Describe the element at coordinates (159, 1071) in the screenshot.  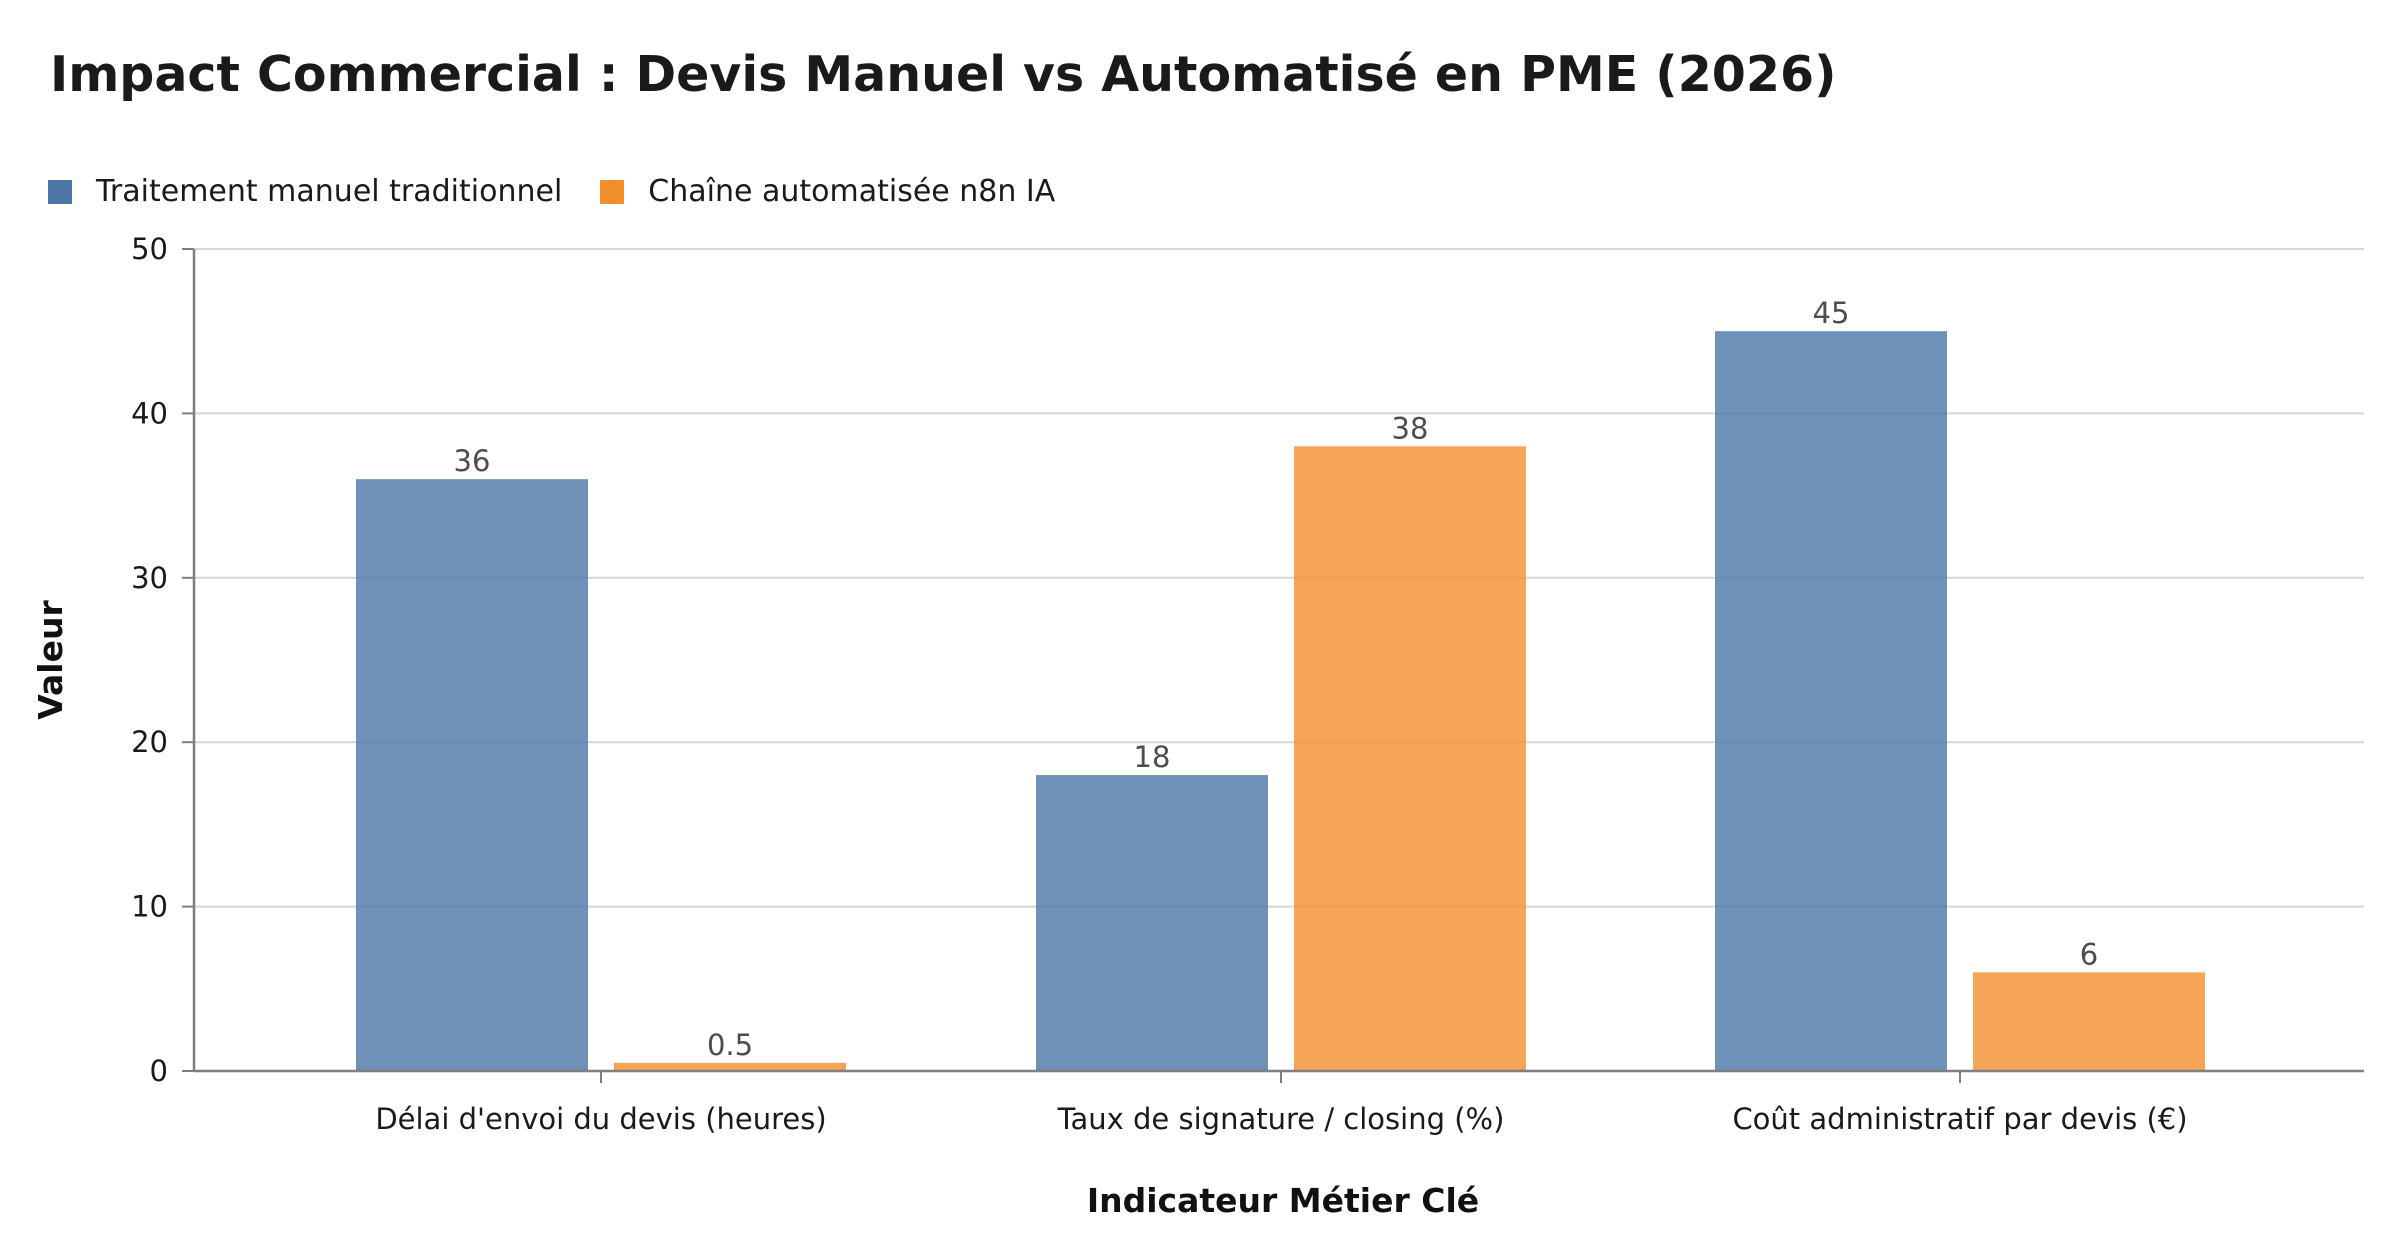
I see `y-tick-label: 0` at that location.